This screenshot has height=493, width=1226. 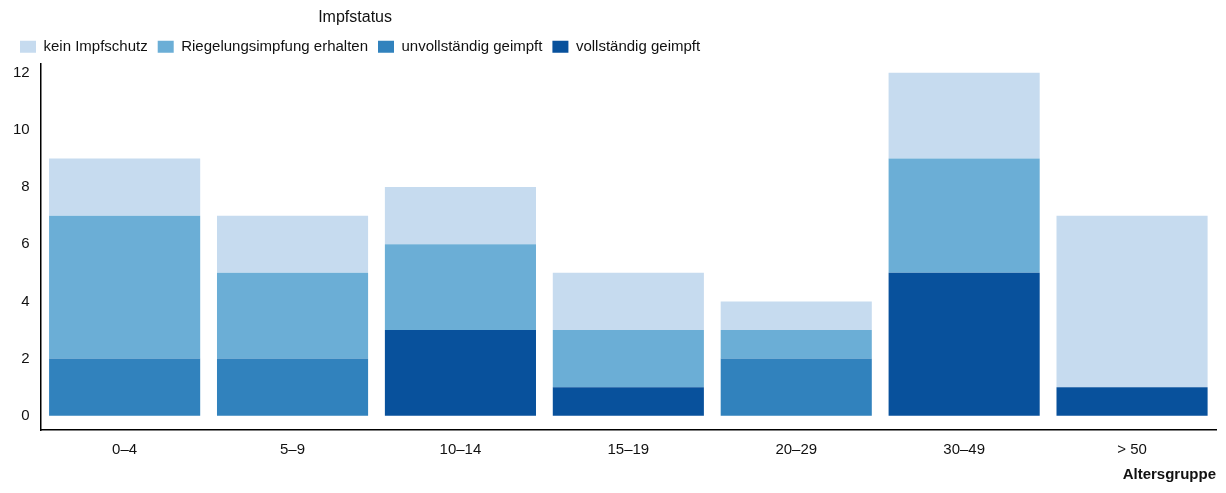 I want to click on y-tick-label: 12, so click(x=21, y=71).